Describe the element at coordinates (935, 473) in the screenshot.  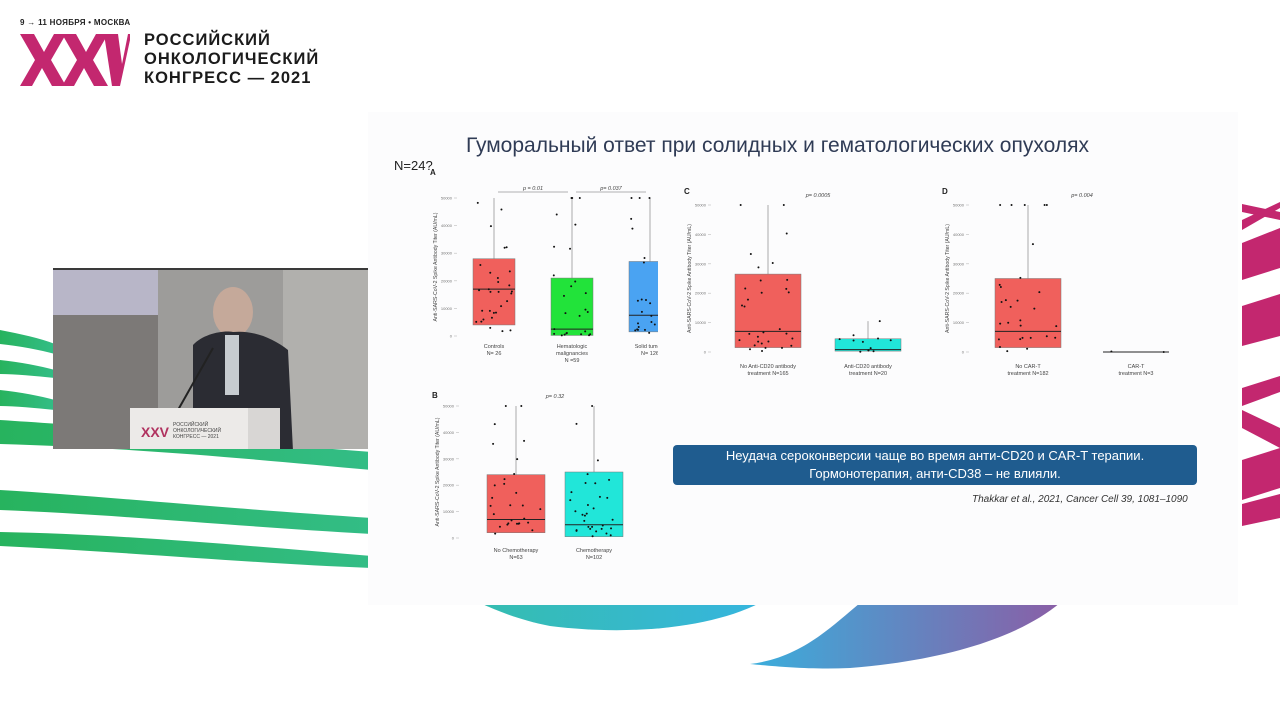
I see `conclusion-line: Гормонотерапия, анти-CD38 – не влияли.` at that location.